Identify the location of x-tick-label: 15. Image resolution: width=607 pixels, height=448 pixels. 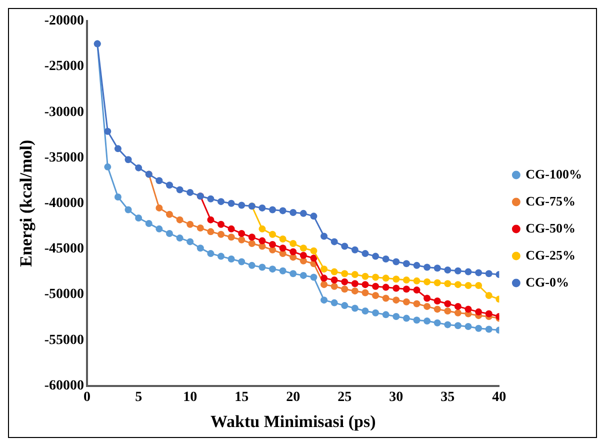
(241, 397).